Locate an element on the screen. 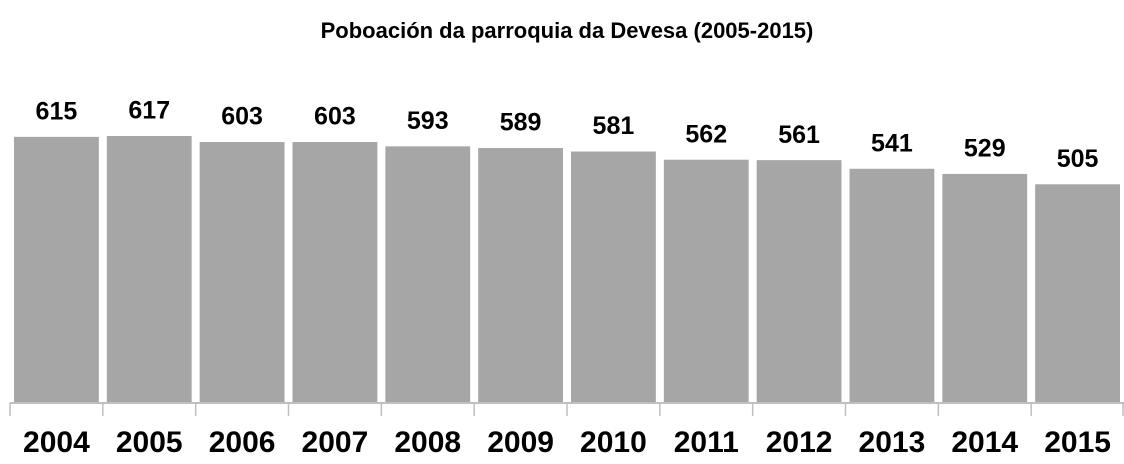  x-tick-label: 2008 is located at coordinates (427, 442).